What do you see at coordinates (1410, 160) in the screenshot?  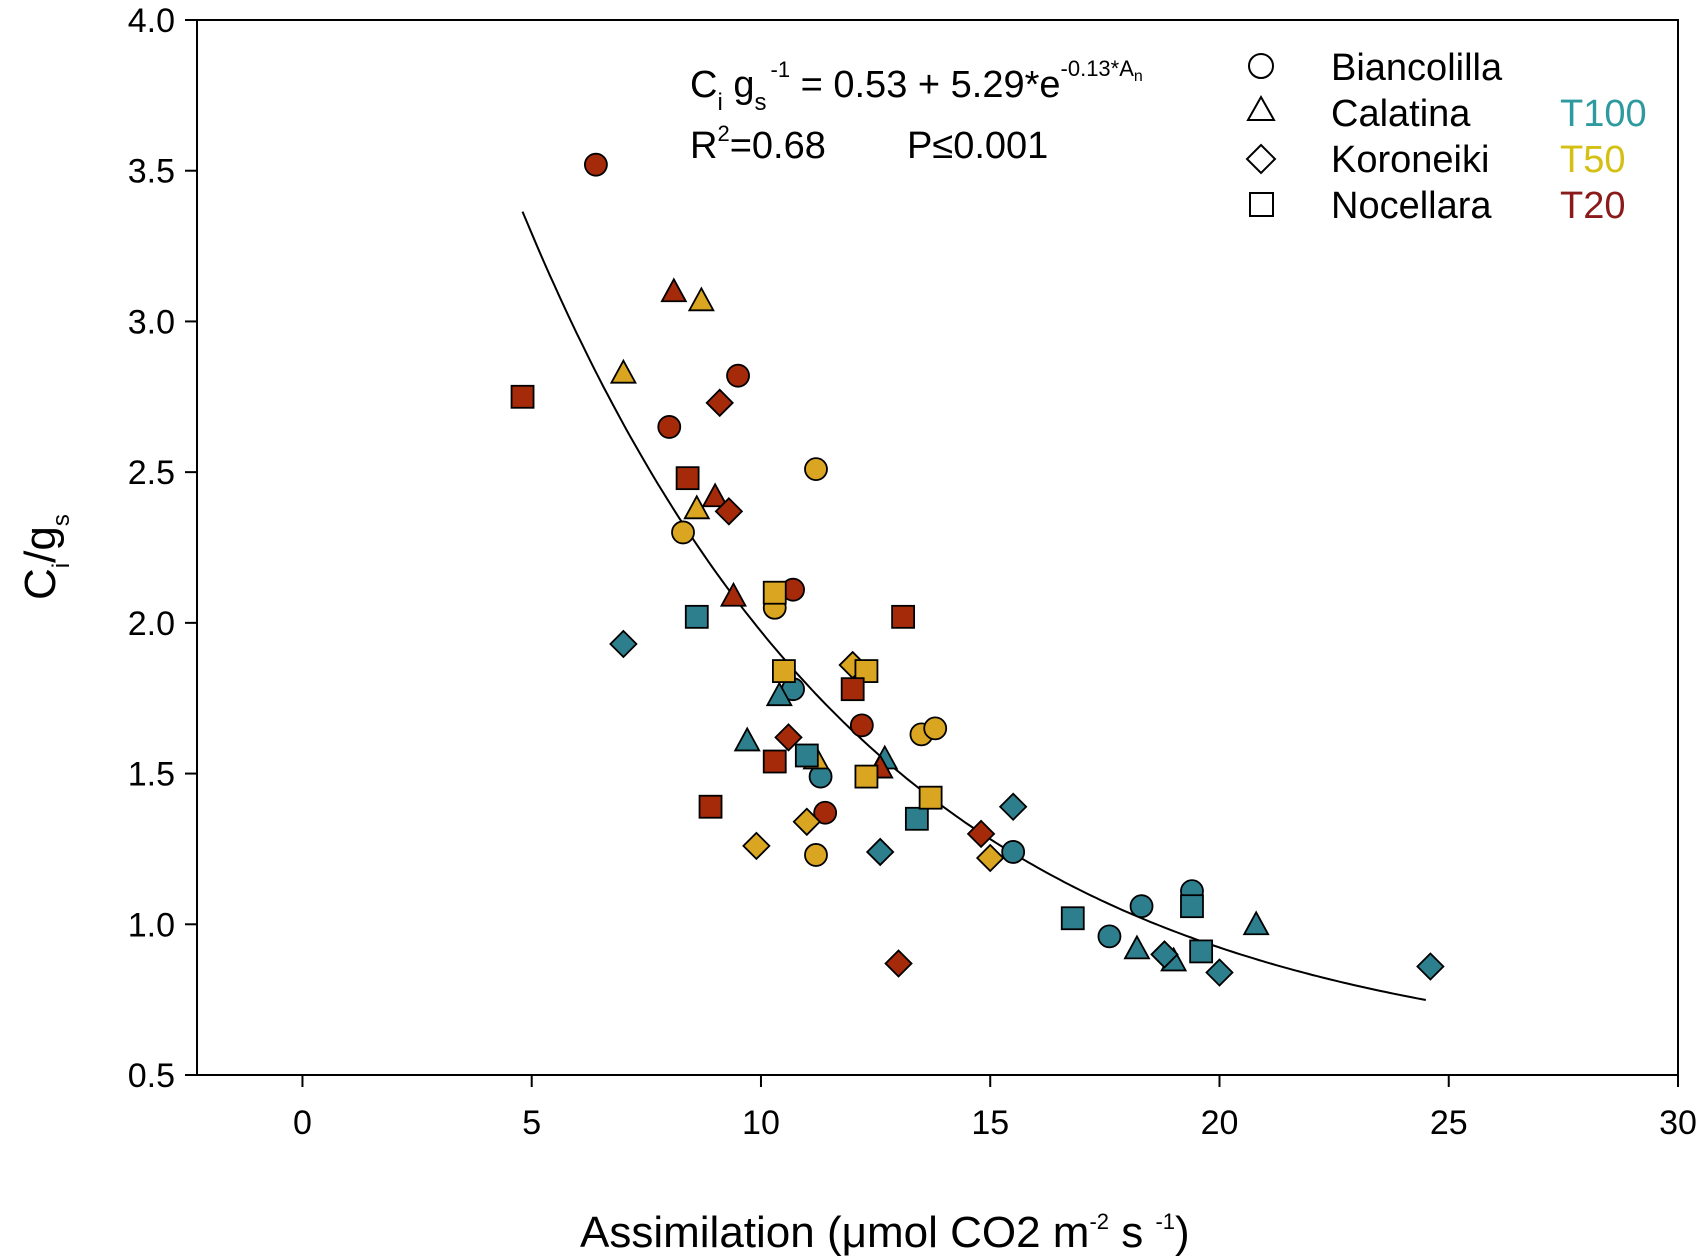 I see `legend-koroneiki: Koroneiki` at bounding box center [1410, 160].